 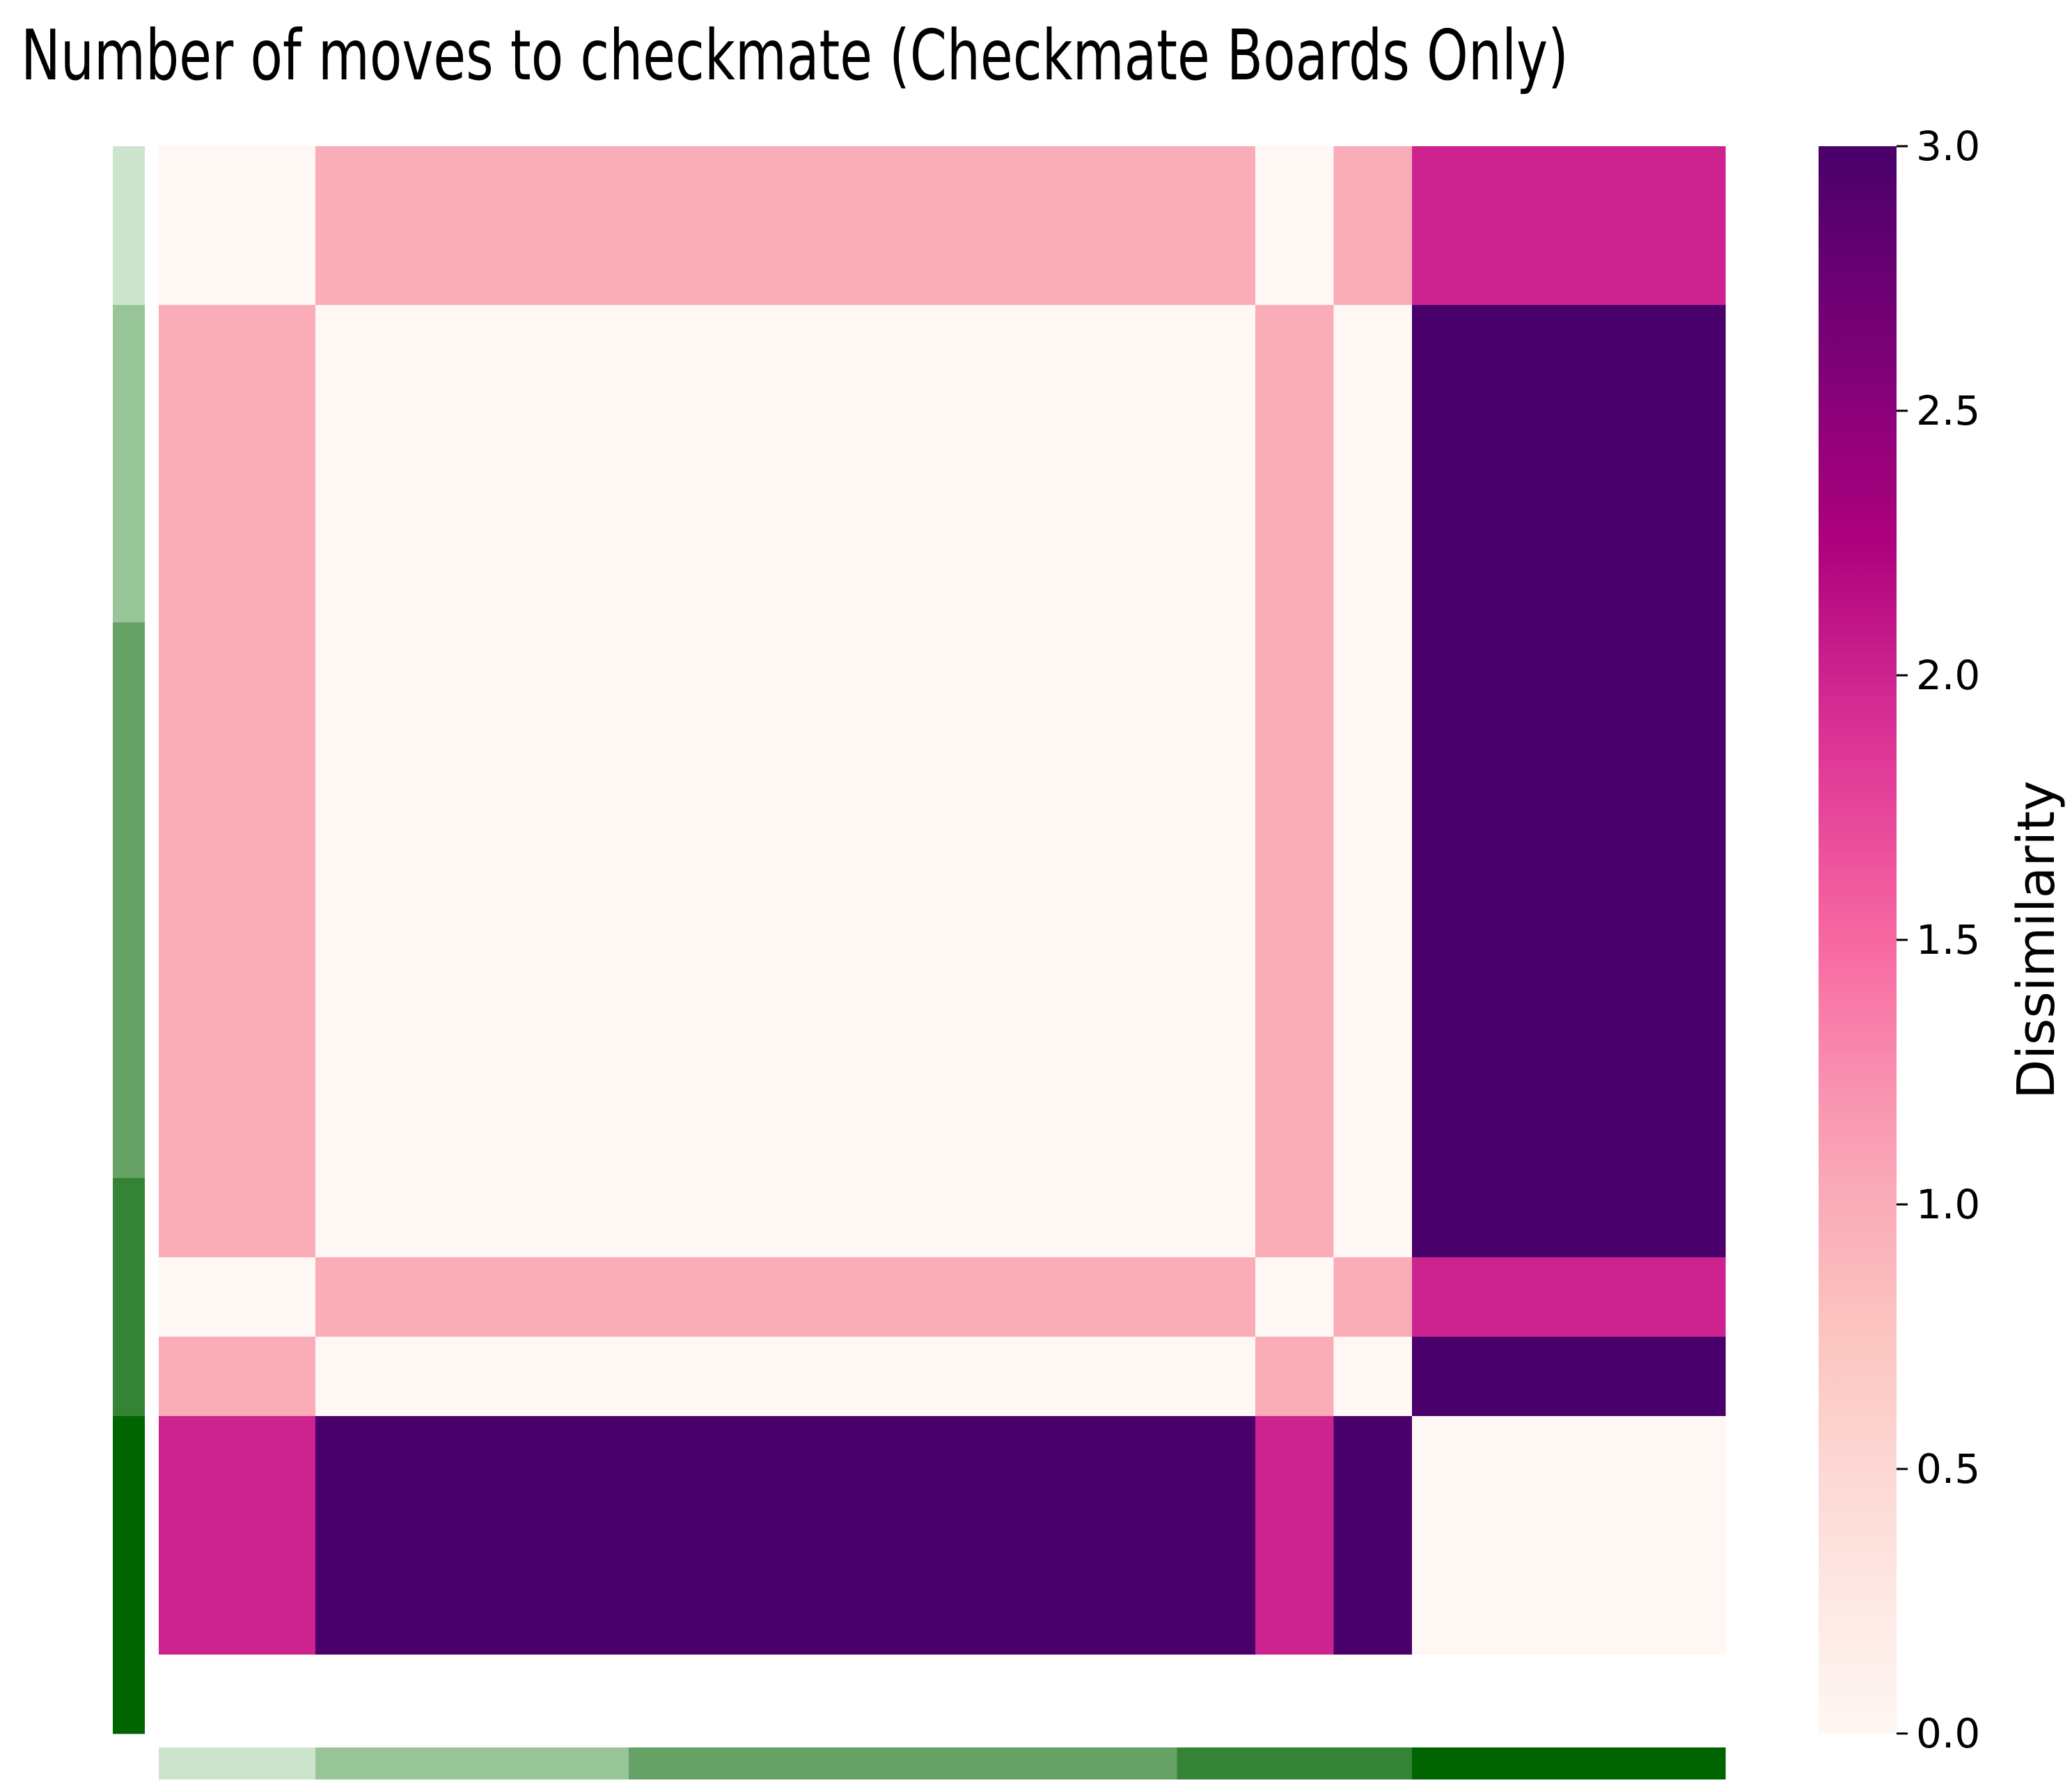 What do you see at coordinates (129, 940) in the screenshot?
I see `row-group-color-bar` at bounding box center [129, 940].